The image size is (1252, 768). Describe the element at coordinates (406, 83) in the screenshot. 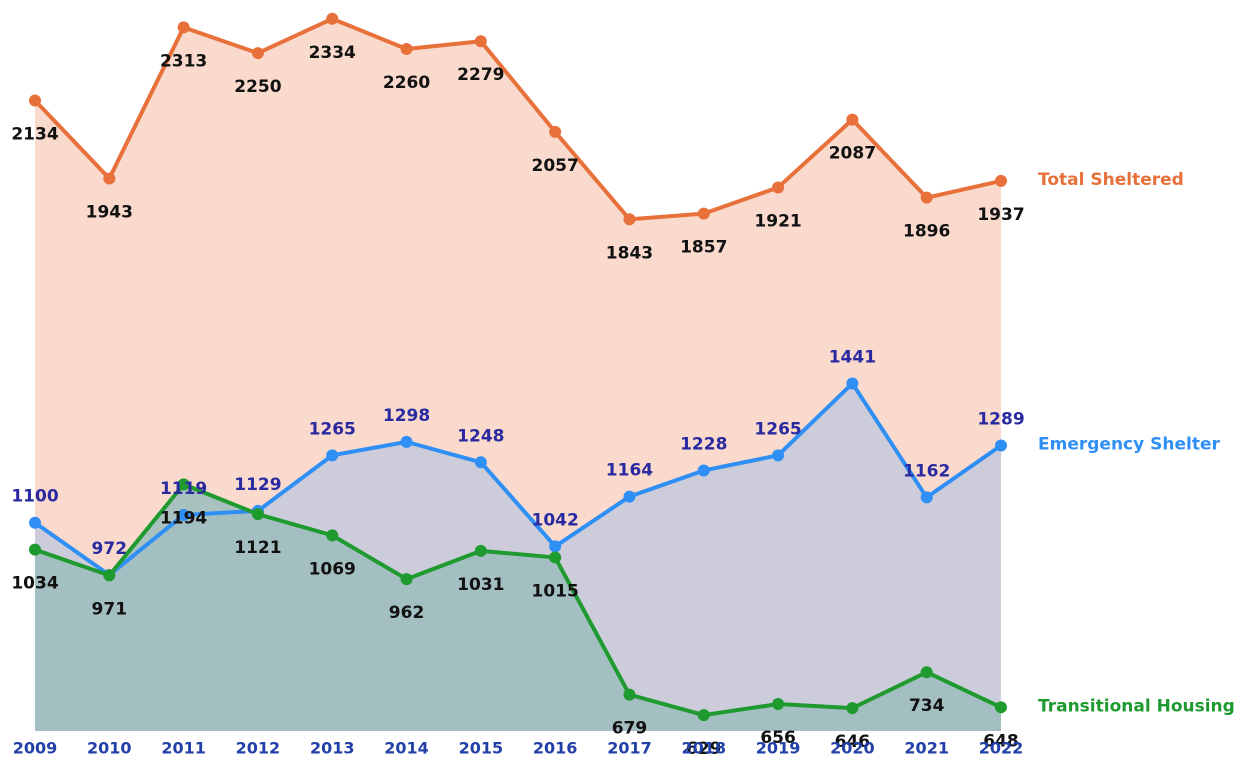

I see `data-label: 2260` at that location.